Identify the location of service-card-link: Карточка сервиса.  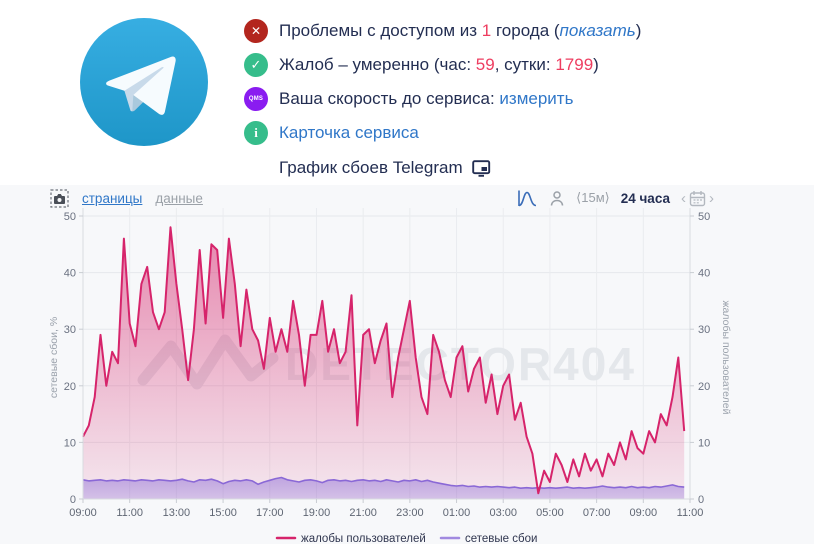
(349, 132).